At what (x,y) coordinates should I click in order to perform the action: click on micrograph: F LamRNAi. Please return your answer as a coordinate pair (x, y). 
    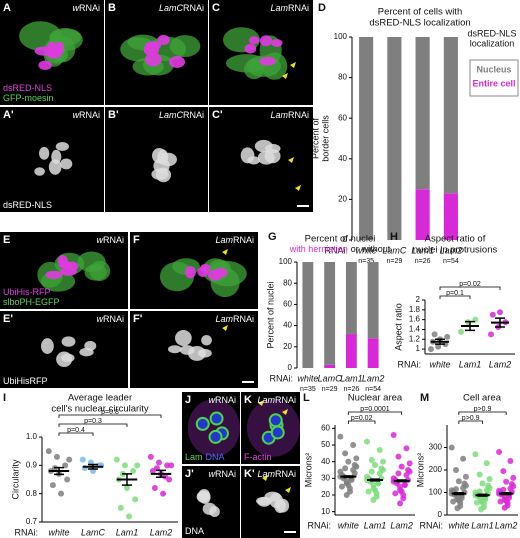
    Looking at the image, I should click on (194, 270).